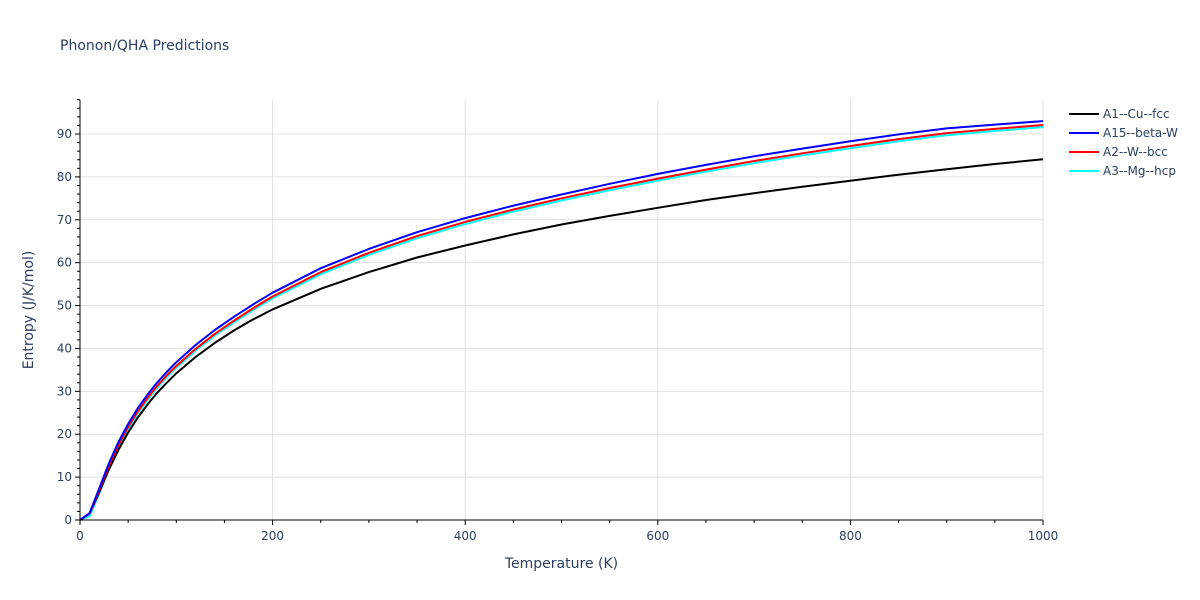  I want to click on y-tick-label: 90, so click(64, 134).